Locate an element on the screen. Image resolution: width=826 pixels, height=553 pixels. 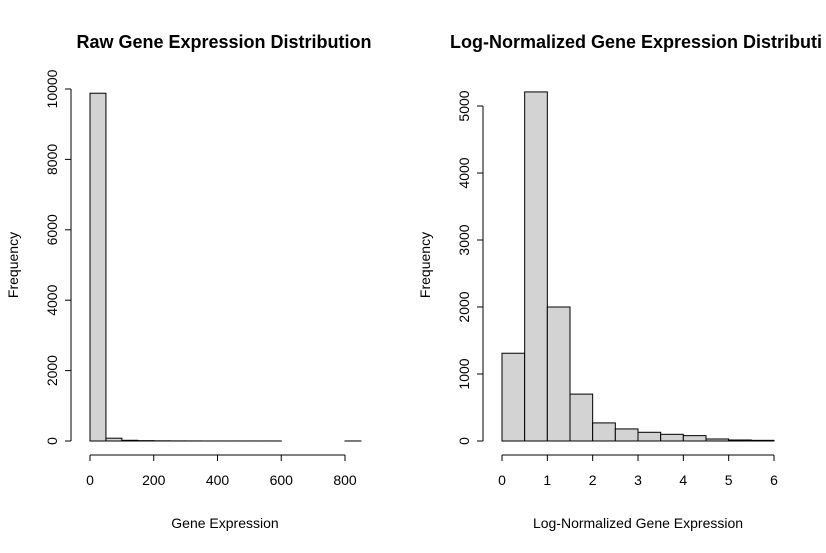
x-tick-label: 2 is located at coordinates (593, 480).